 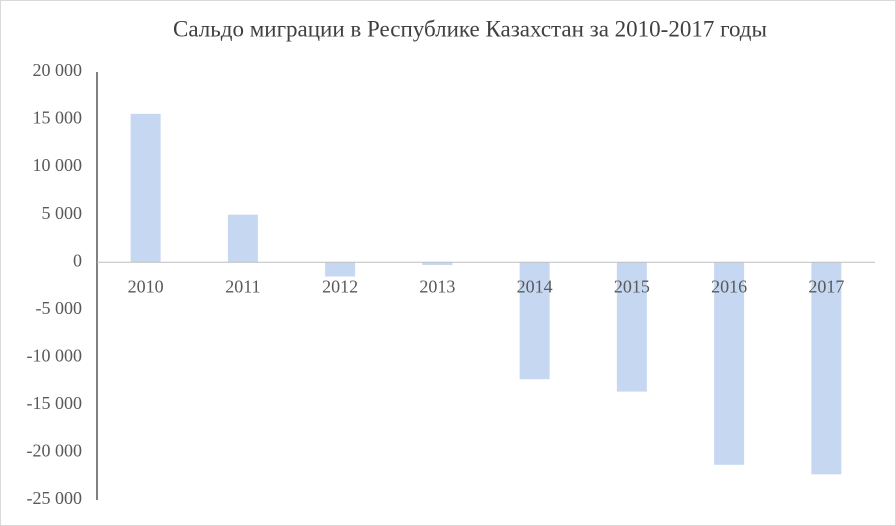 What do you see at coordinates (632, 286) in the screenshot?
I see `x-tick-label: 2015` at bounding box center [632, 286].